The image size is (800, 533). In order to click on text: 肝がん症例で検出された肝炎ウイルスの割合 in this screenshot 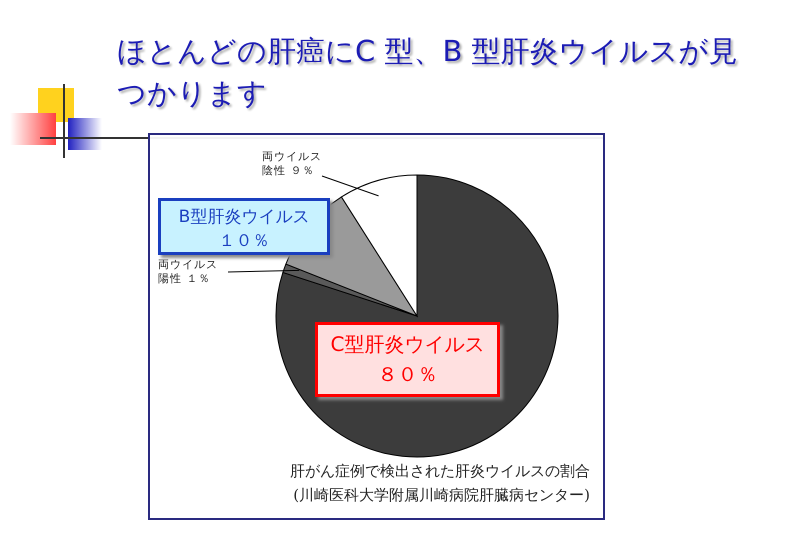, I will do `click(440, 471)`.